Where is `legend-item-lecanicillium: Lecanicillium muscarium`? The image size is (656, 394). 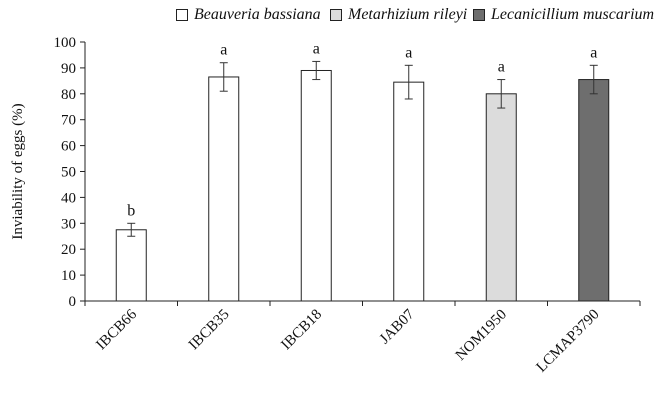
legend-item-lecanicillium: Lecanicillium muscarium is located at coordinates (563, 15).